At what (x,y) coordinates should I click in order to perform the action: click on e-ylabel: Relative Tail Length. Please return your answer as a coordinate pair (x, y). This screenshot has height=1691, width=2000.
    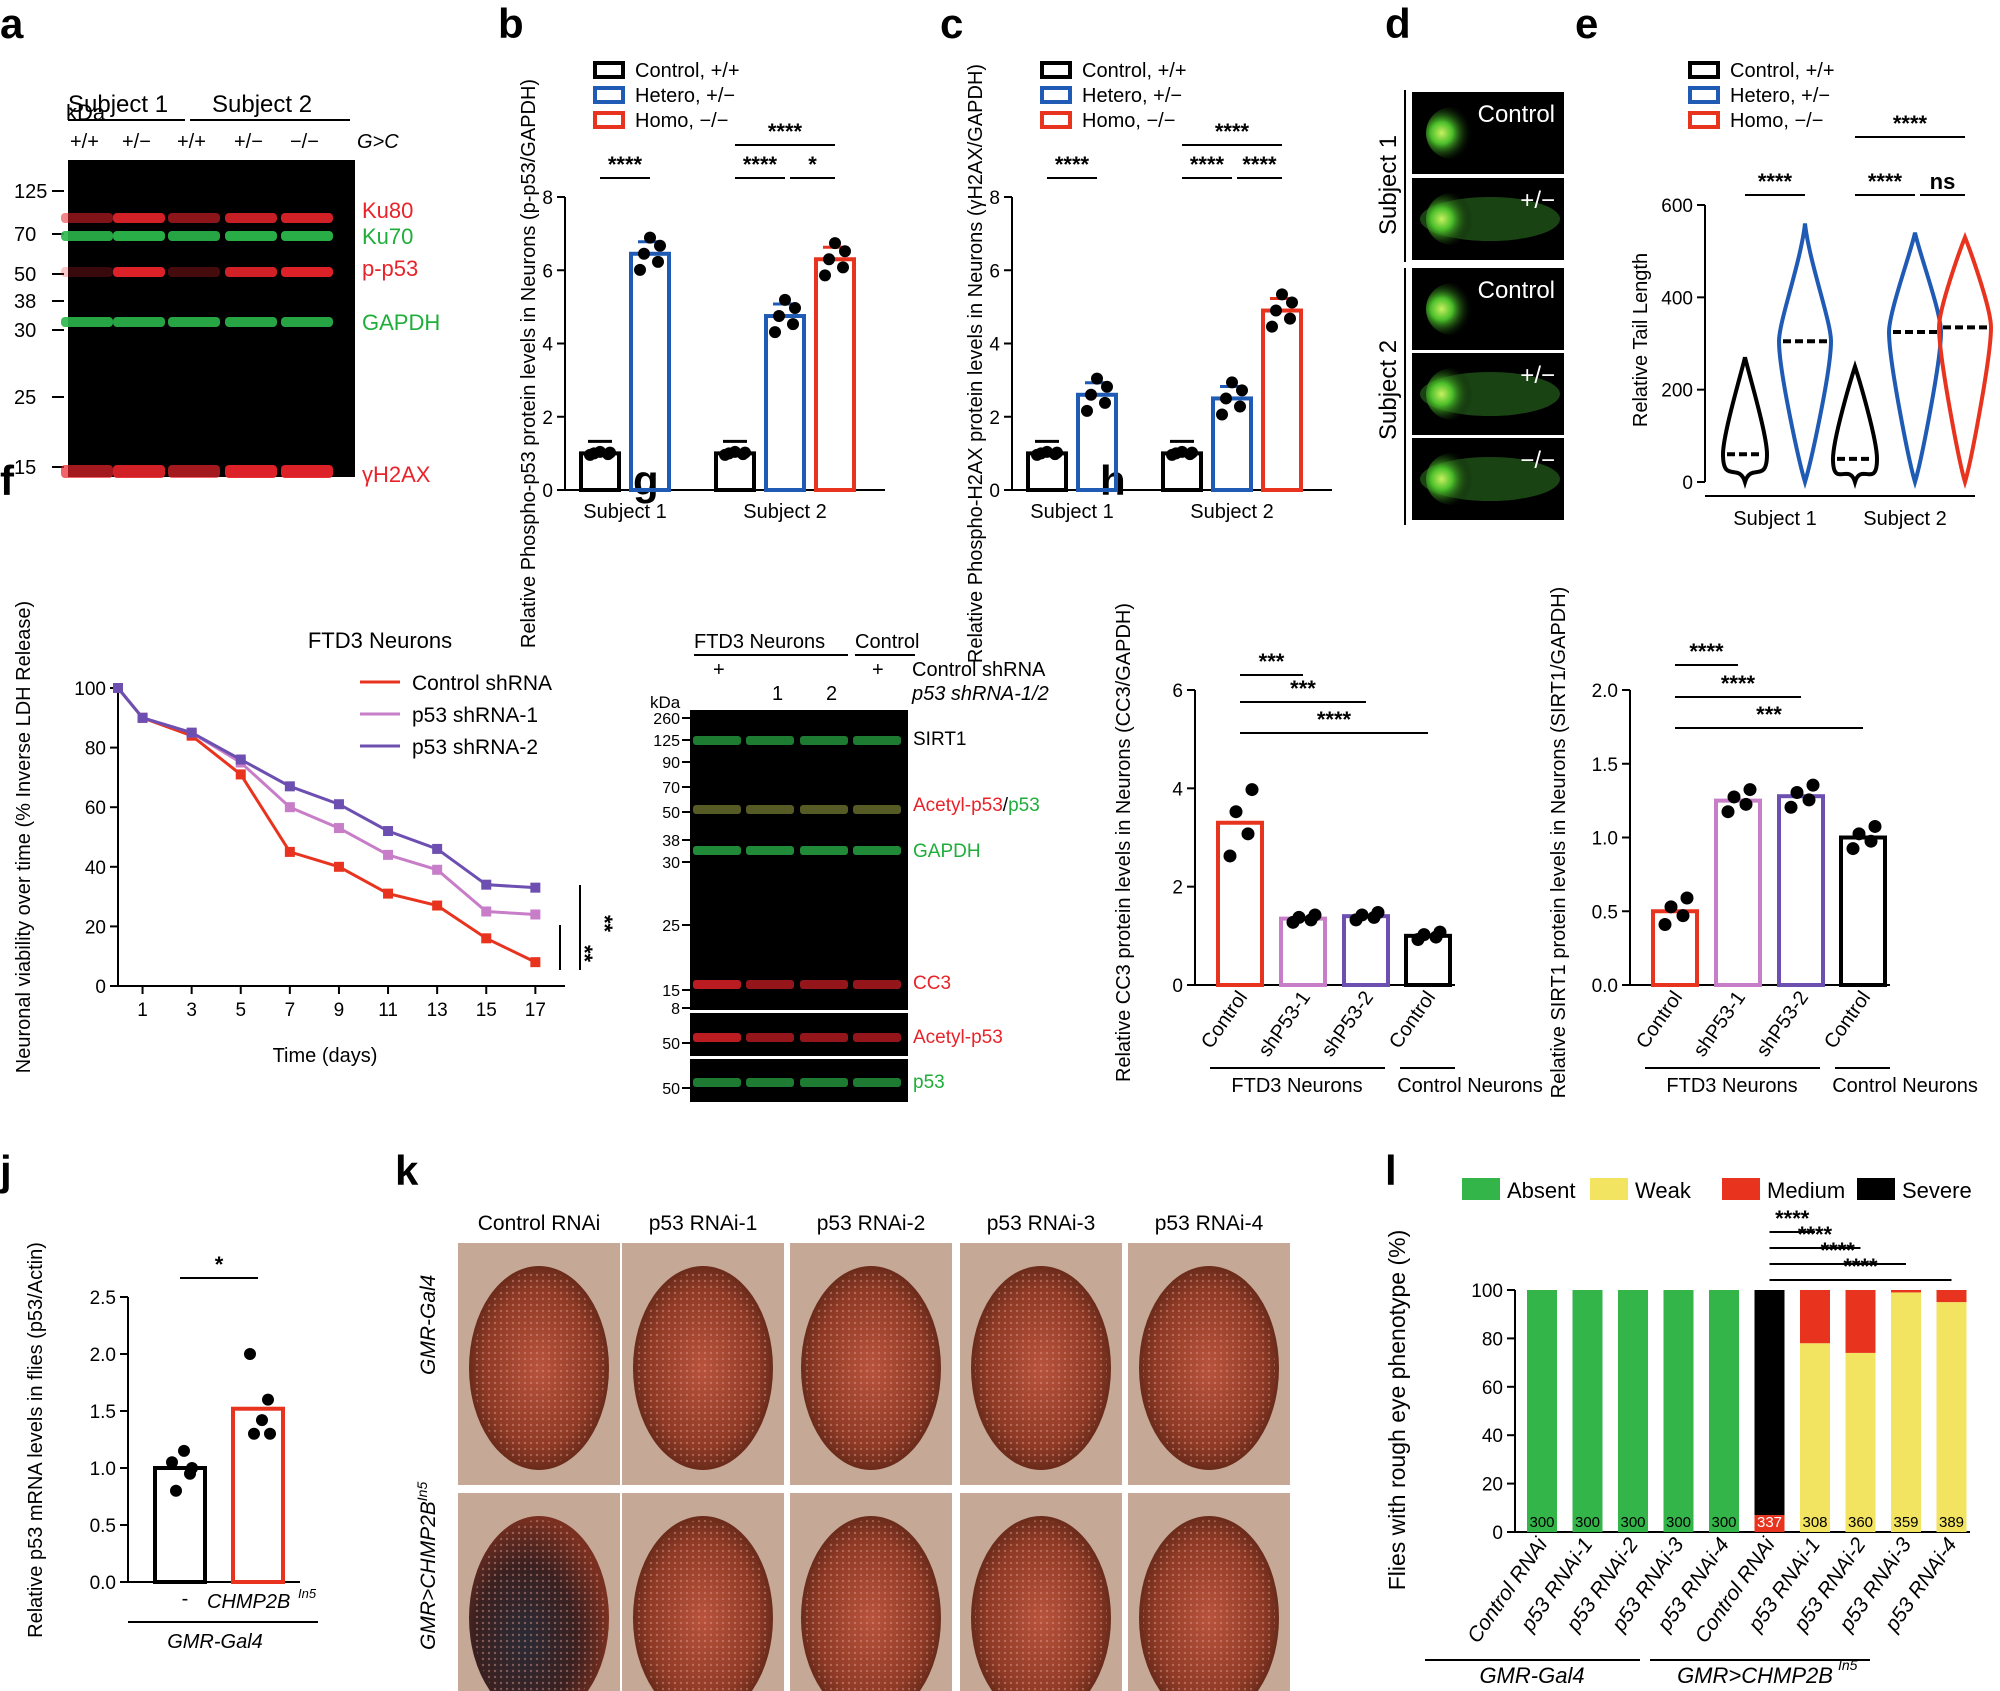
    Looking at the image, I should click on (1641, 340).